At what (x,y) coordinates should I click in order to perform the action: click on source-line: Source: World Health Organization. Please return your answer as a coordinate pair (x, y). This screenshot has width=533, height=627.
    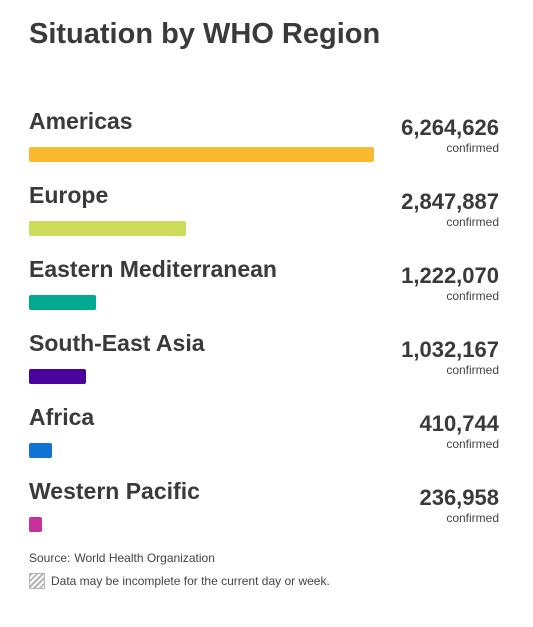
    Looking at the image, I should click on (122, 558).